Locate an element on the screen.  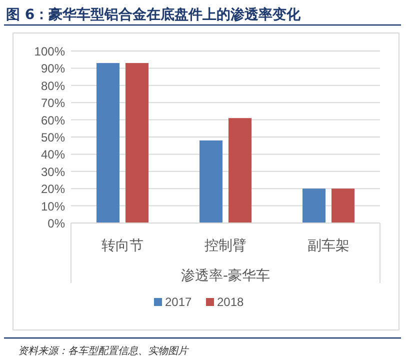
y-tick-label: 30% is located at coordinates (53, 171).